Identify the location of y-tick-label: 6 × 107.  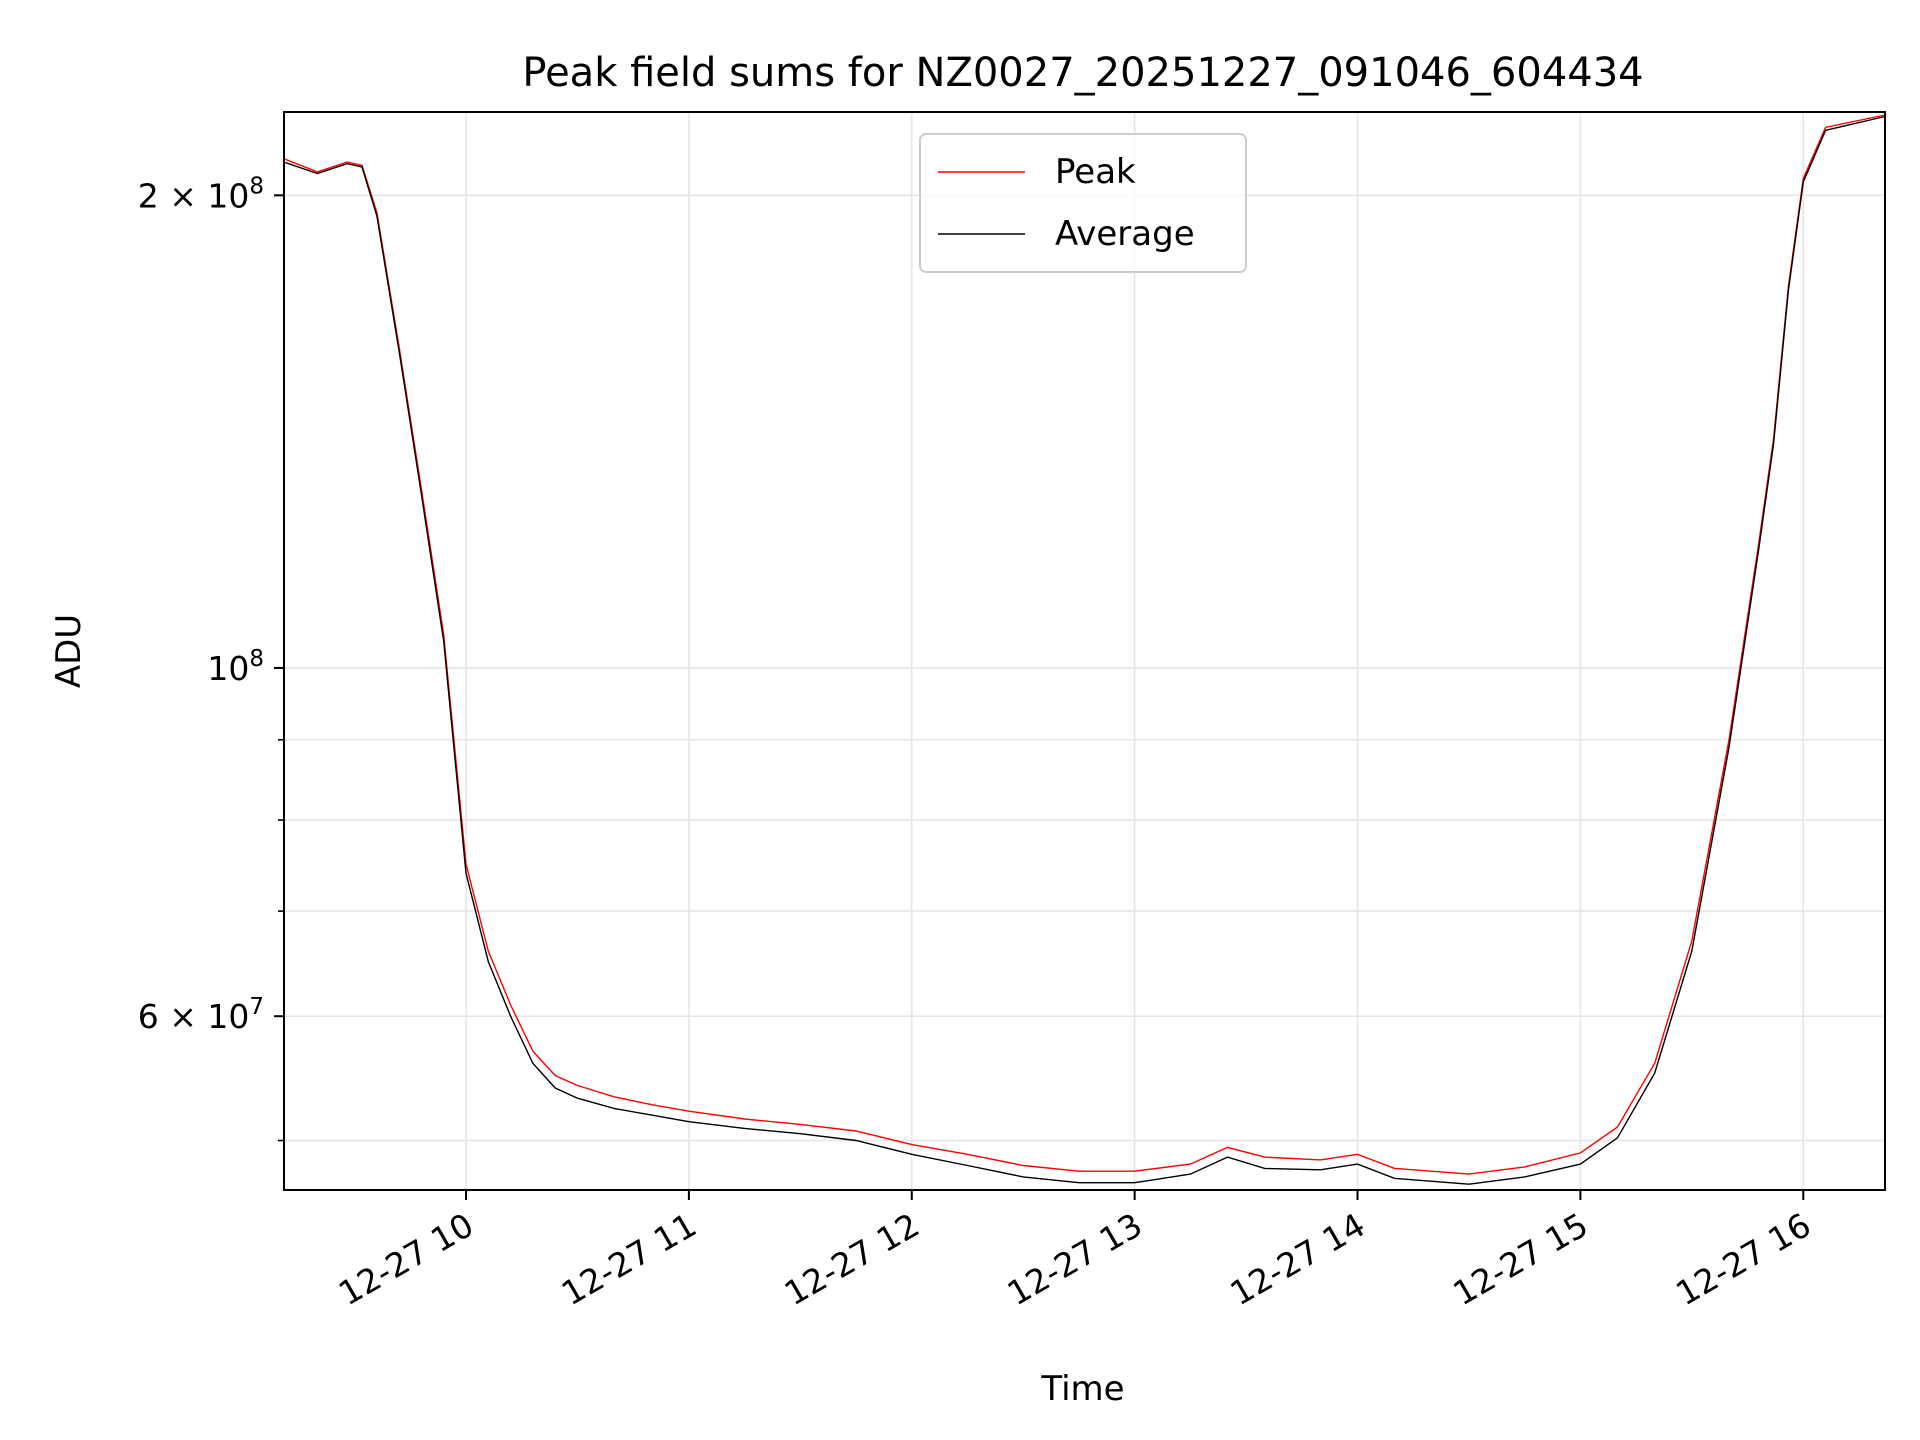
(201, 1015).